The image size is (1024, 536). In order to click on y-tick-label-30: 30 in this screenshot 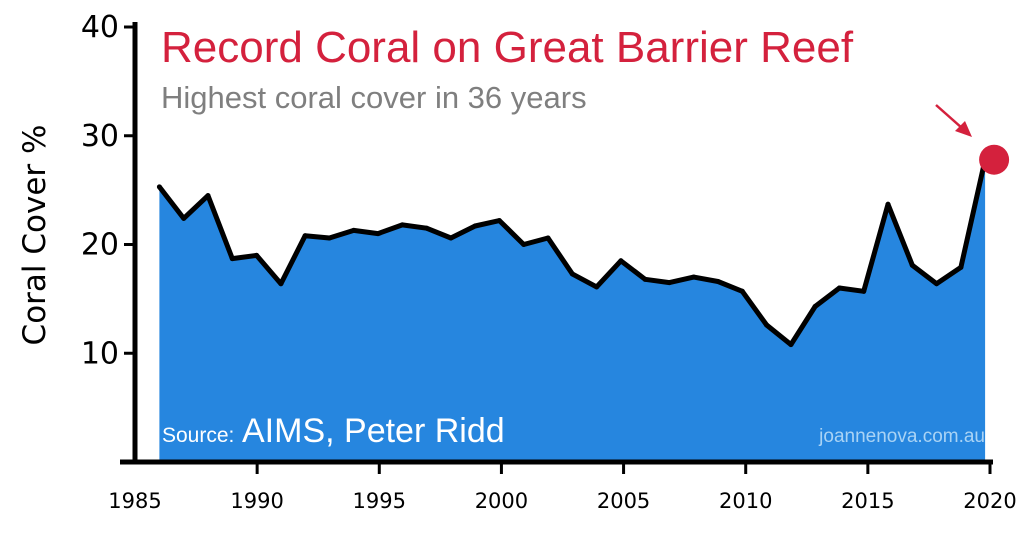, I will do `click(100, 136)`.